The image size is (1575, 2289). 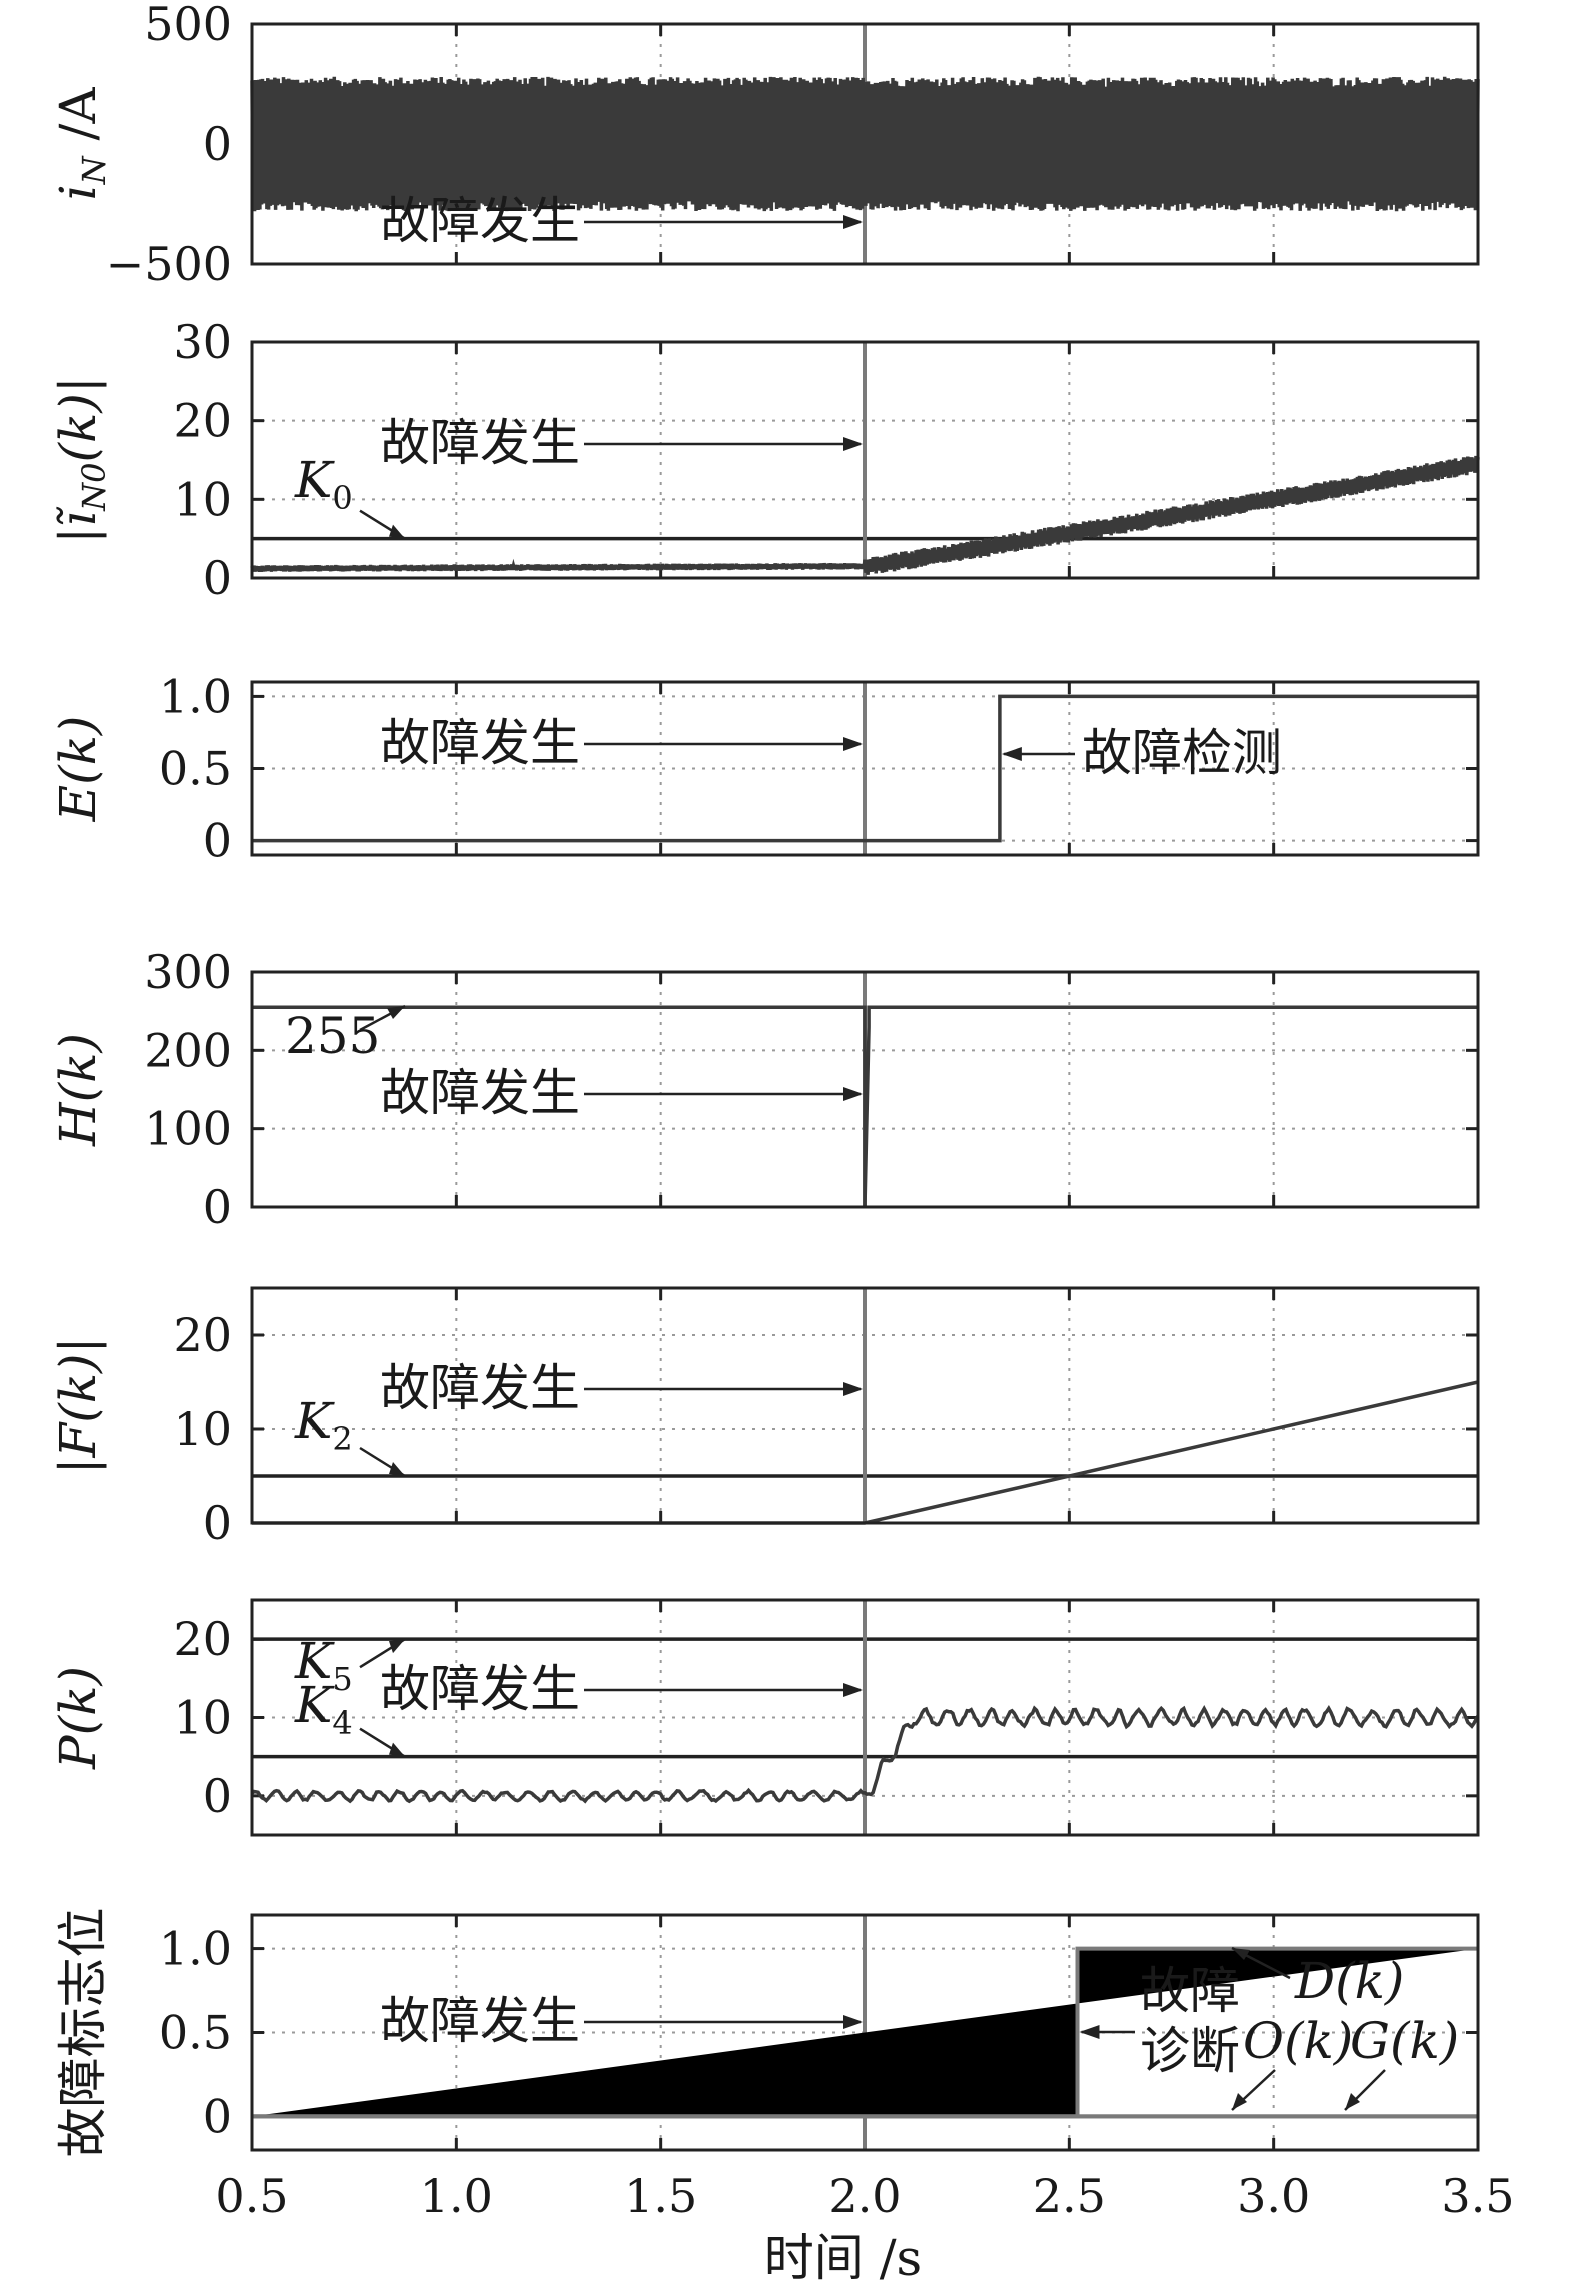 I want to click on p-trace, so click(x=865, y=1754).